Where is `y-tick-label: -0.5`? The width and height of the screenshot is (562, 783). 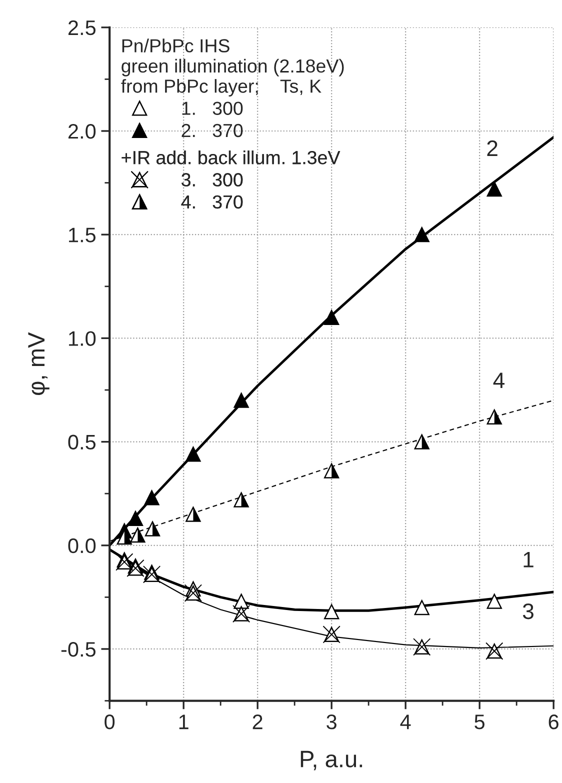 y-tick-label: -0.5 is located at coordinates (78, 649).